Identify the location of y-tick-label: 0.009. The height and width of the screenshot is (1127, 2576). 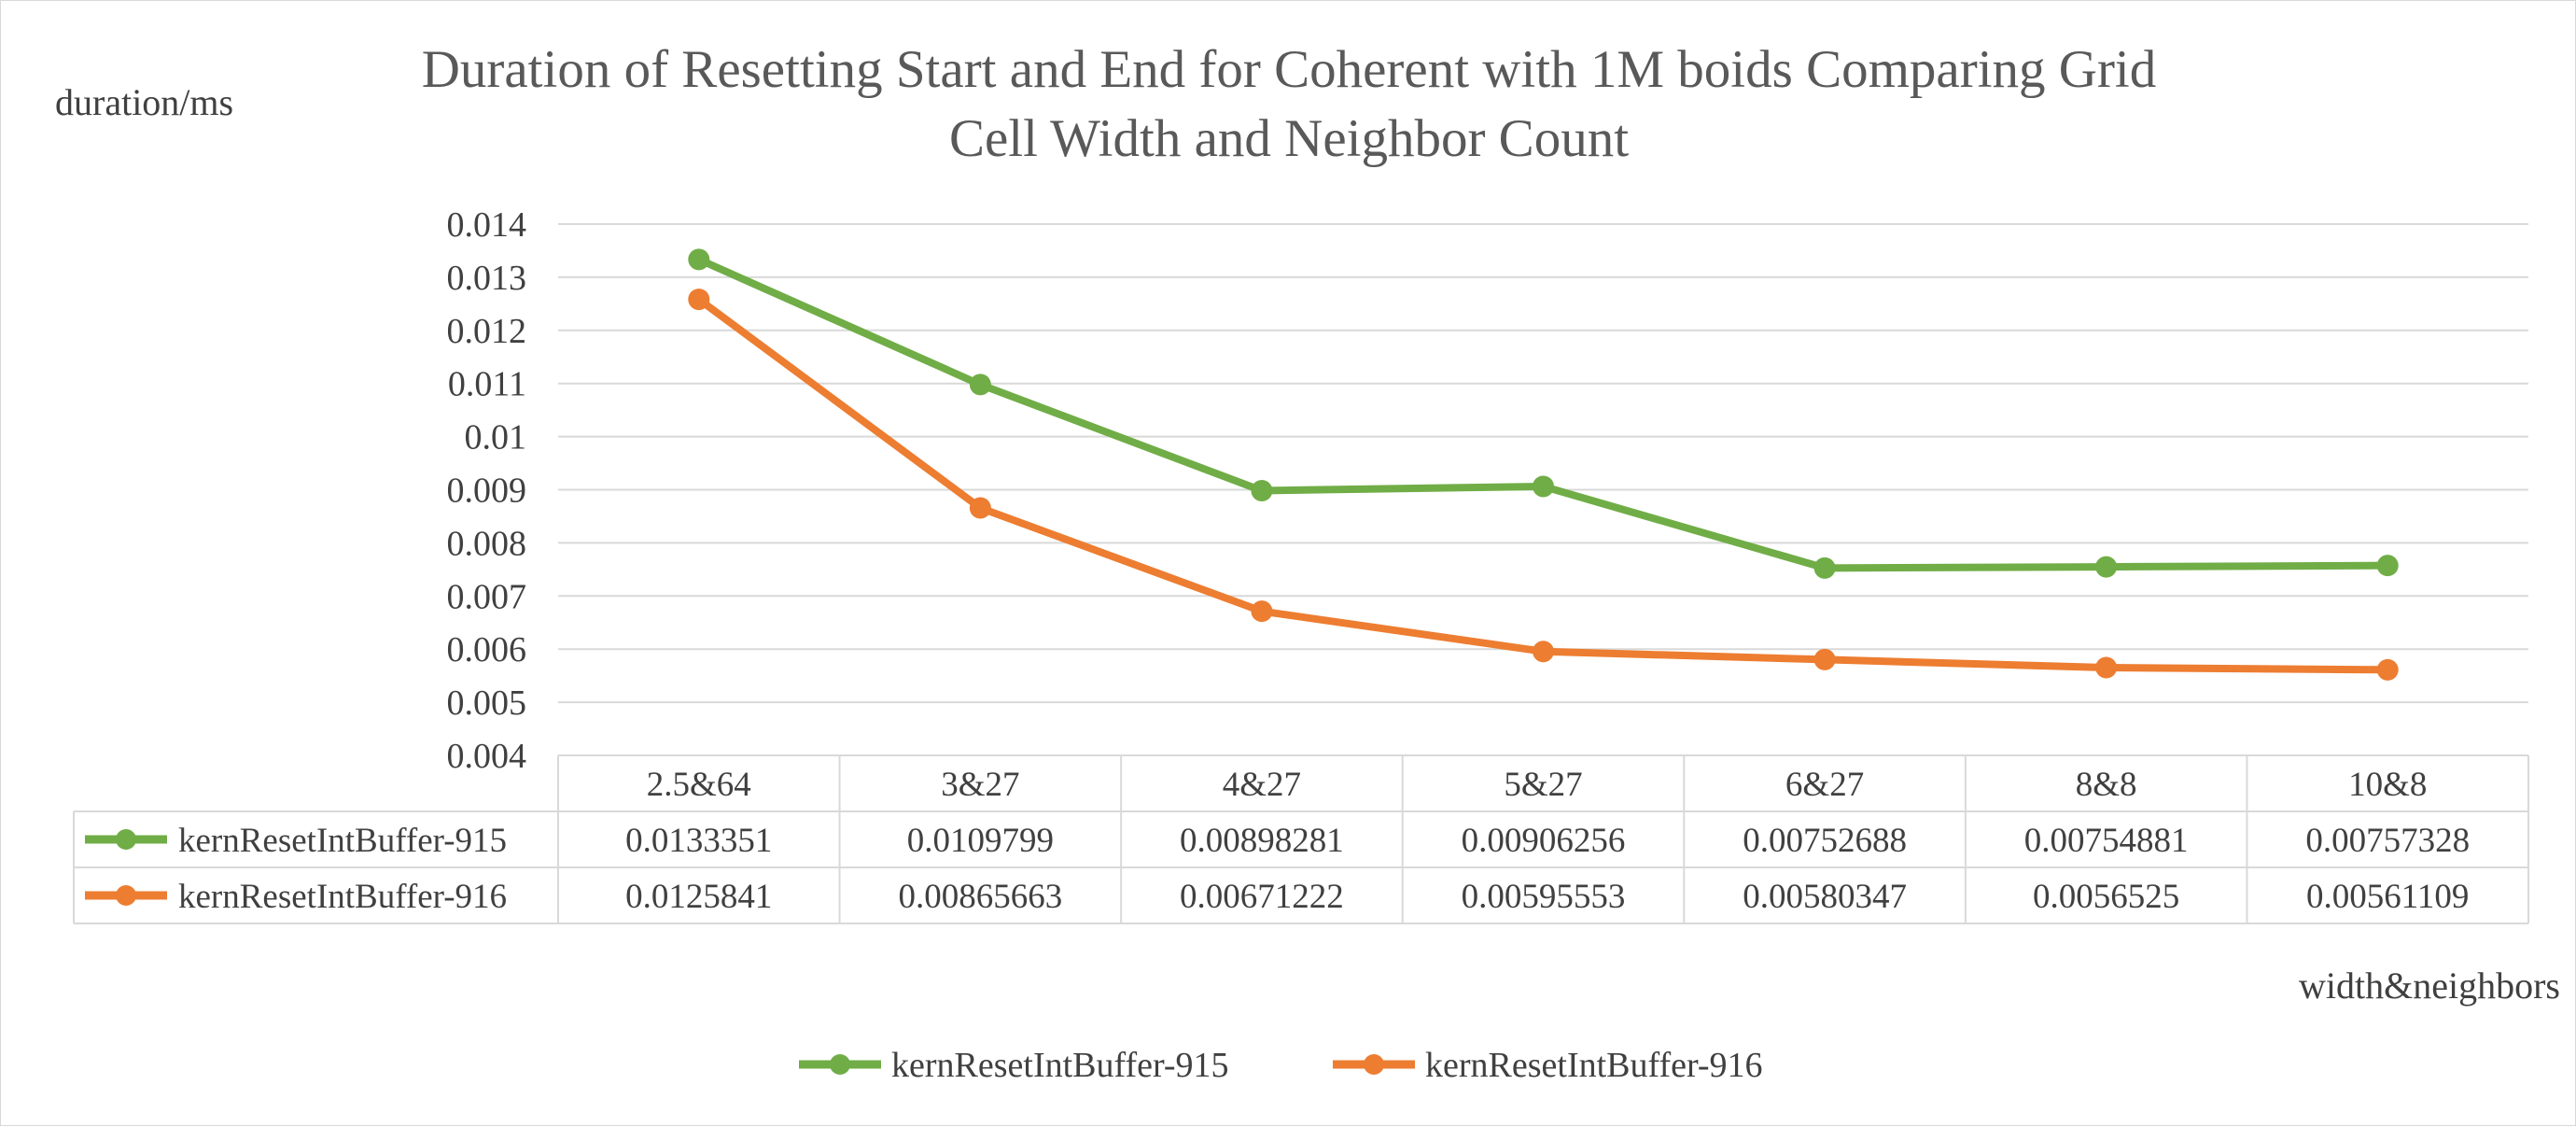
(487, 491).